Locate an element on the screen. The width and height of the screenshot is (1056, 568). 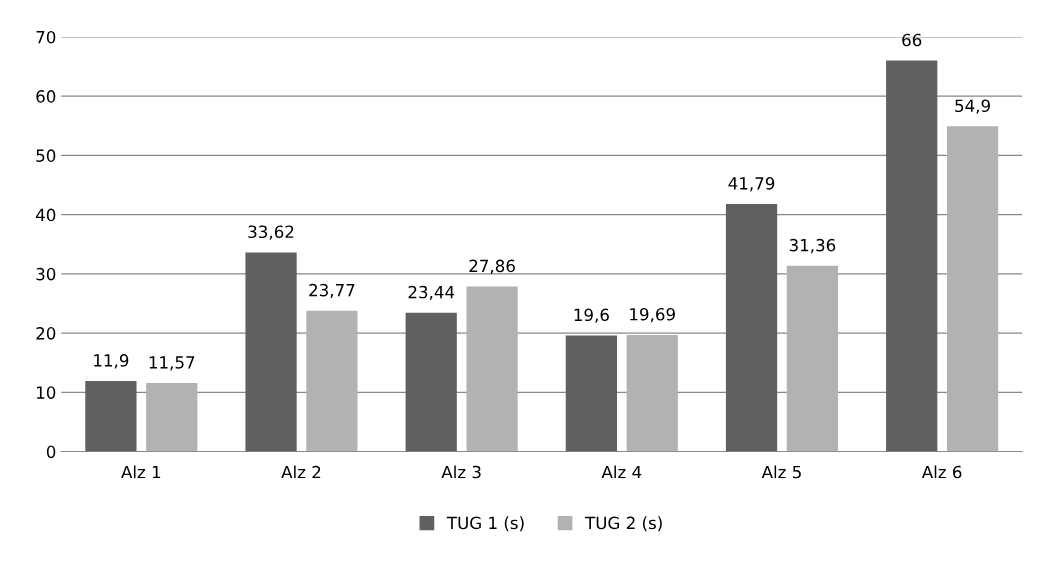
y-tick-label: 70 is located at coordinates (46, 37).